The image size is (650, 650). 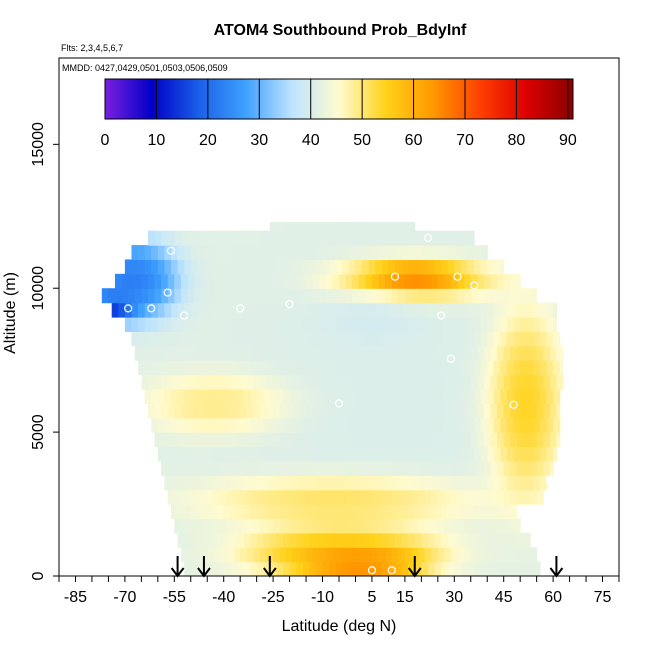 I want to click on observation-marker, so click(x=240, y=308).